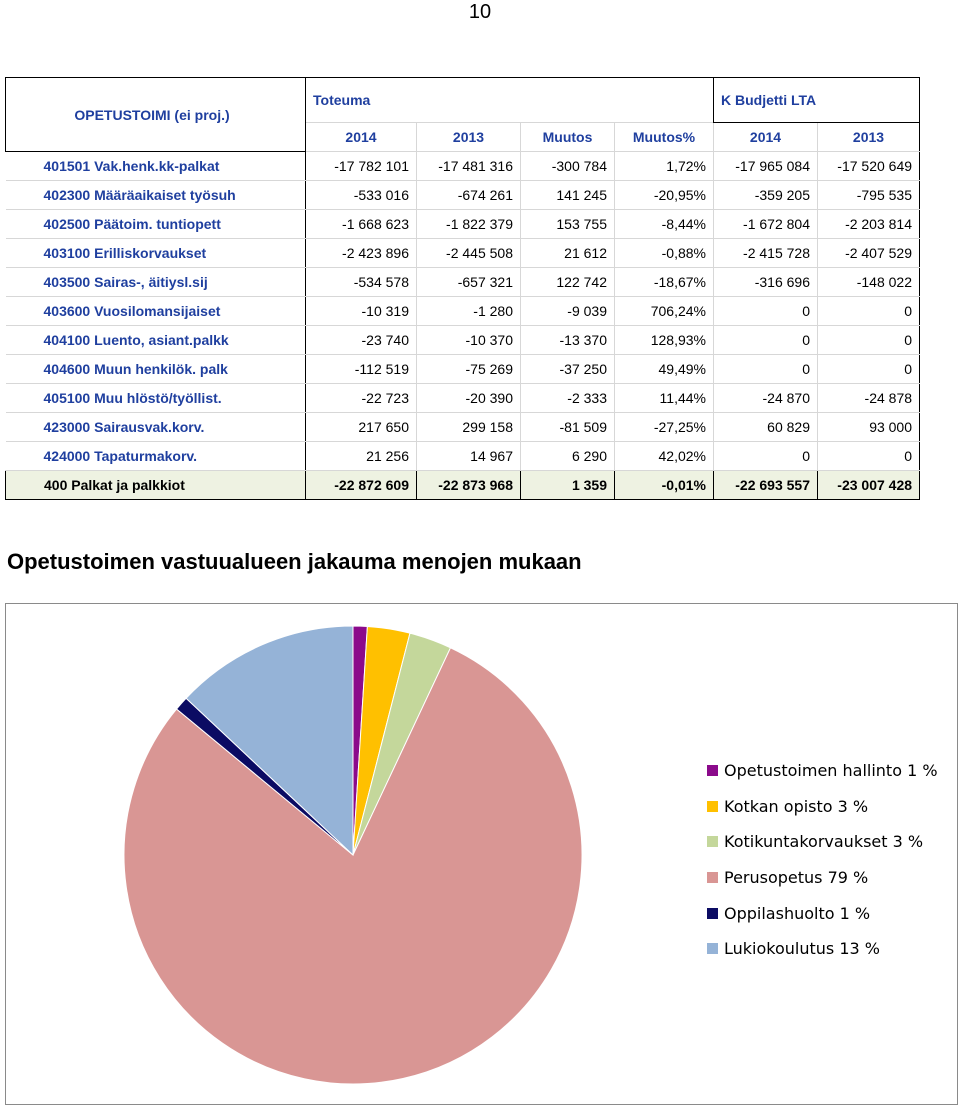  I want to click on row-cell: 706,24%, so click(664, 311).